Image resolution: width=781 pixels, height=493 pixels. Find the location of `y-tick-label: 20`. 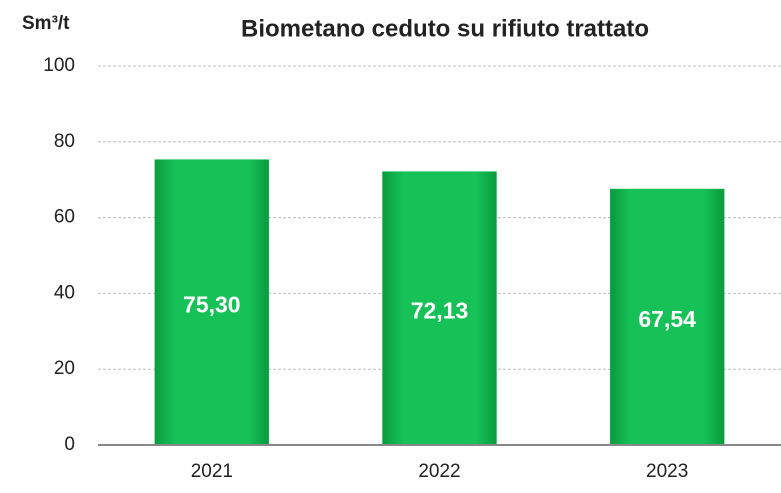

y-tick-label: 20 is located at coordinates (64, 368).